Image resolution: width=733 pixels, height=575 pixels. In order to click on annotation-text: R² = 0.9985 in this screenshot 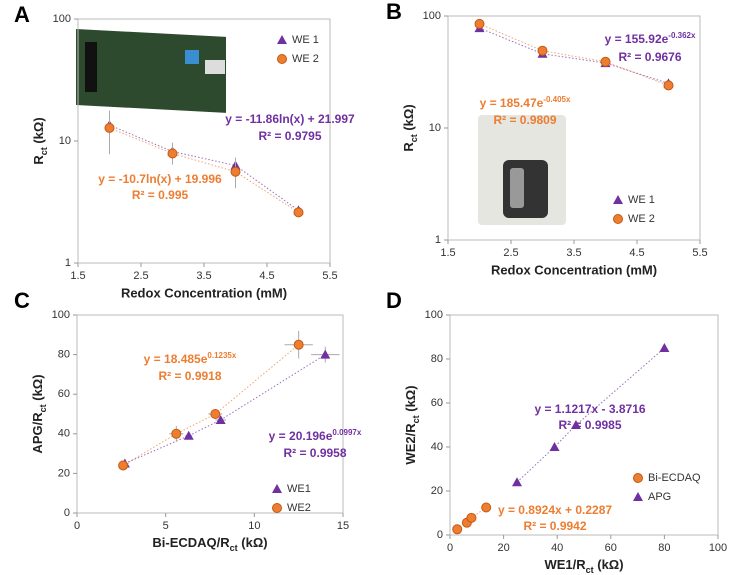, I will do `click(589, 425)`.